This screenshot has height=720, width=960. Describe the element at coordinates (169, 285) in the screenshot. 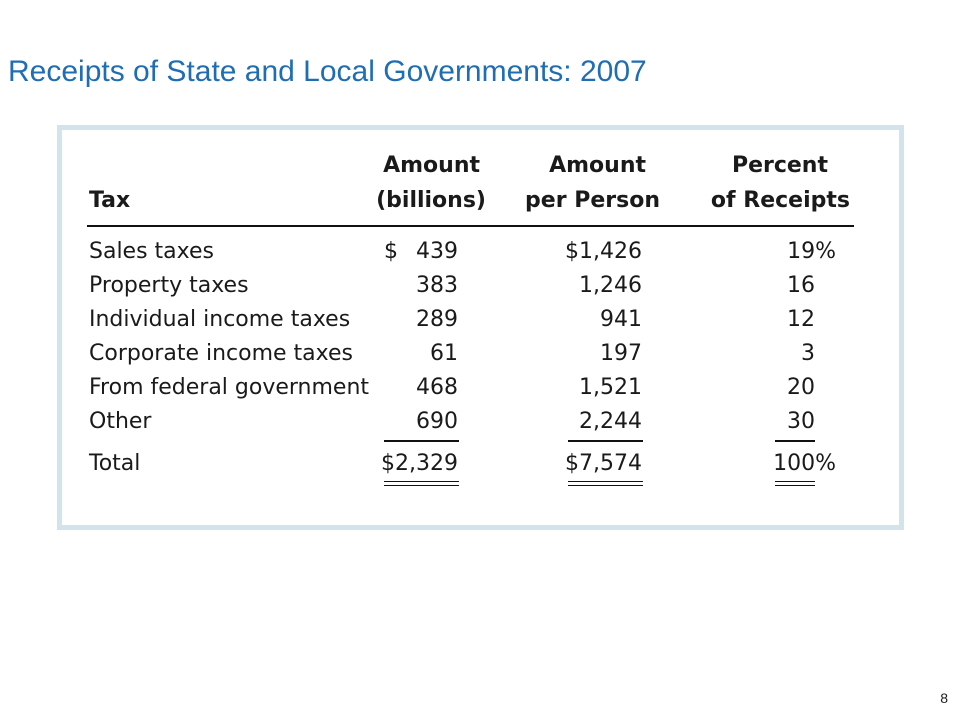

I see `row-tax-label: Property taxes` at that location.